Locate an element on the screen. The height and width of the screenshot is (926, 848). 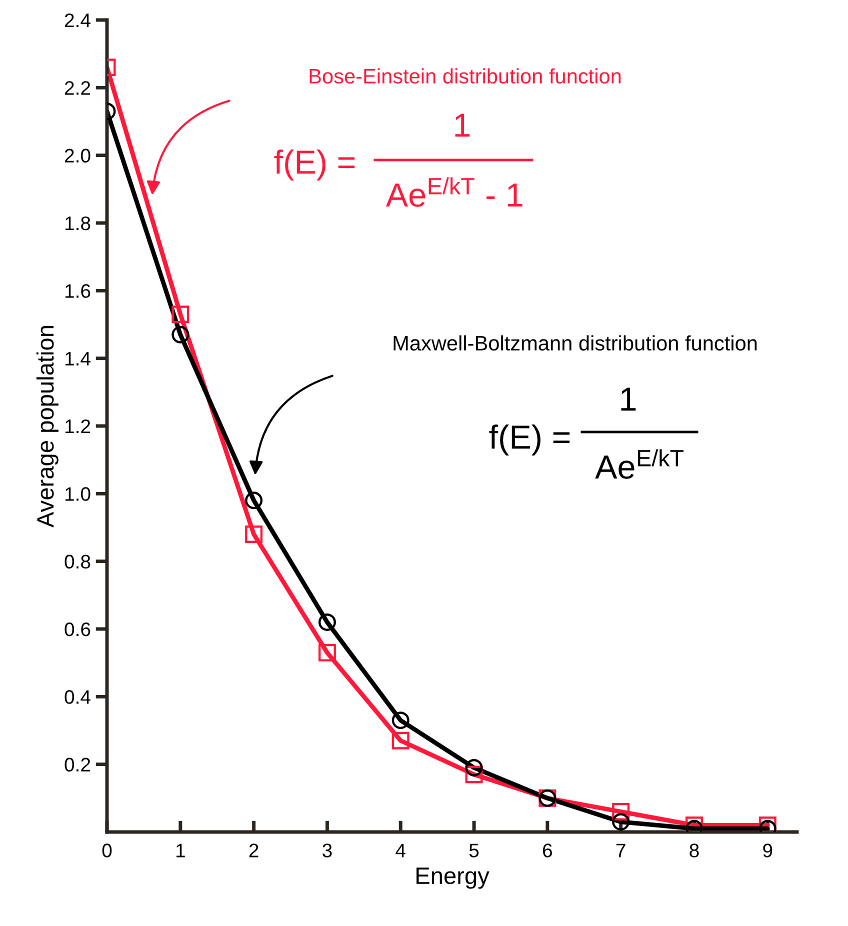
x-tick-label: 7 is located at coordinates (621, 851).